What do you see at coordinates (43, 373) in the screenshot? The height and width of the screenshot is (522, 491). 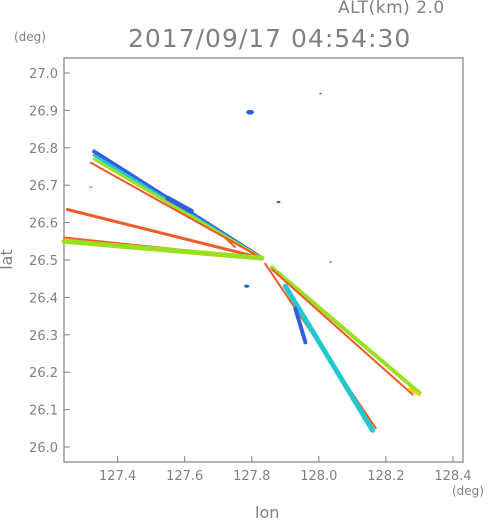 I see `y-tick-label: 26.2` at bounding box center [43, 373].